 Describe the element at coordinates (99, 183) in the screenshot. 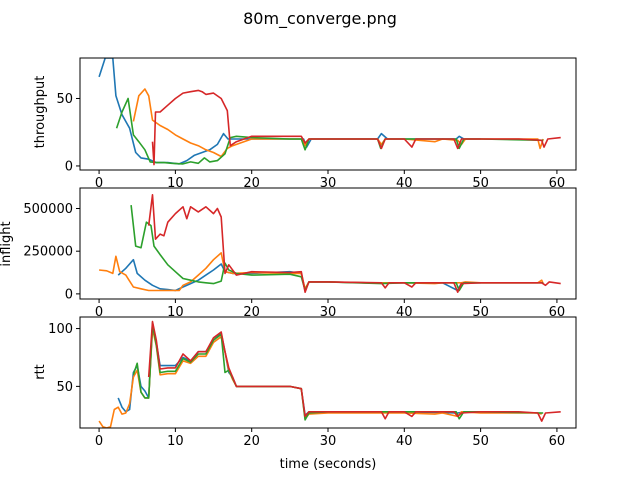

I see `throughput-x-tick-label: 0` at that location.